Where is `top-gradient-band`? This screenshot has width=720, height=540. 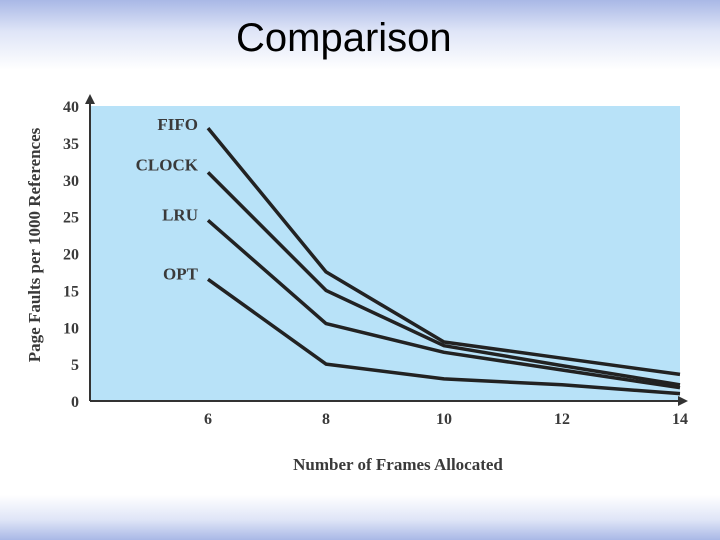 top-gradient-band is located at coordinates (360, 35).